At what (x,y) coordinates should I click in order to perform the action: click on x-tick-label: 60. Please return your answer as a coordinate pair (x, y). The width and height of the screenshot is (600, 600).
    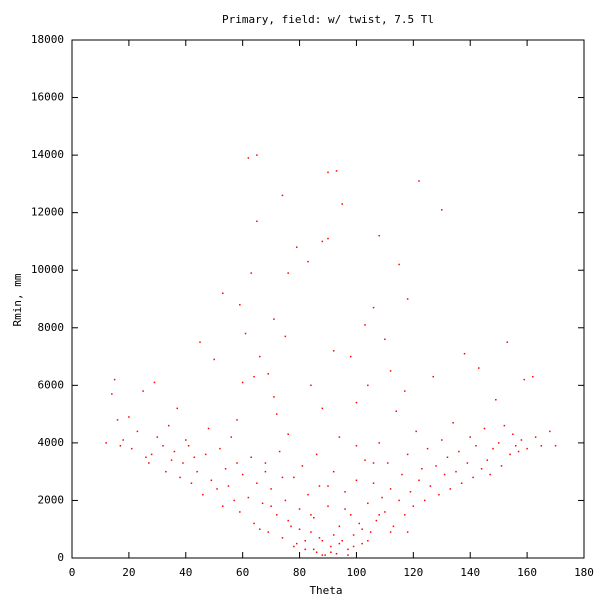
    Looking at the image, I should click on (242, 572).